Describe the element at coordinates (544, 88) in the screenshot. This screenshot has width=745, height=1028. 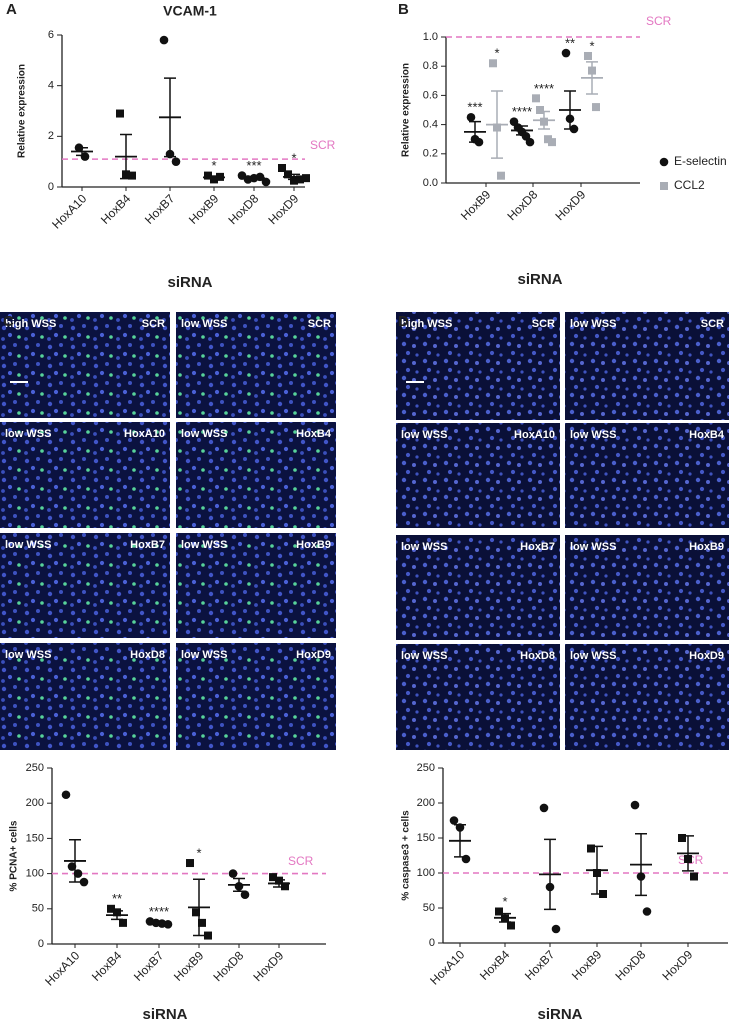
I see `significance: ****` at that location.